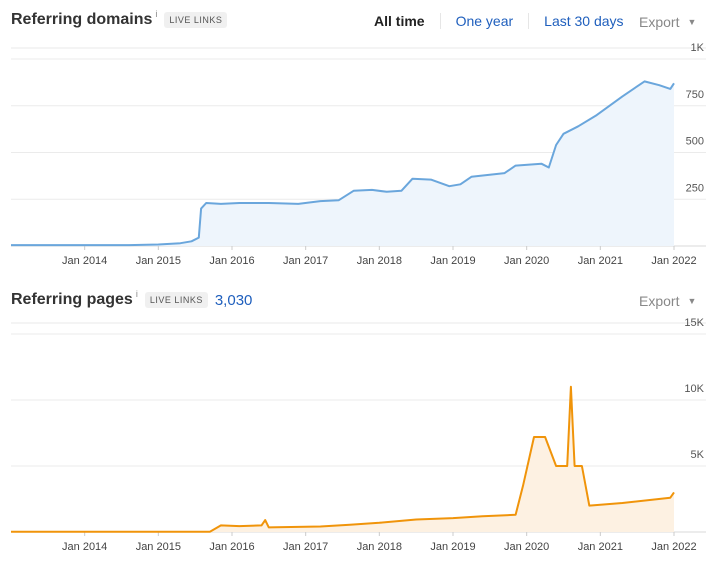 Image resolution: width=717 pixels, height=569 pixels. I want to click on x-tick-label: Jan 2022, so click(673, 261).